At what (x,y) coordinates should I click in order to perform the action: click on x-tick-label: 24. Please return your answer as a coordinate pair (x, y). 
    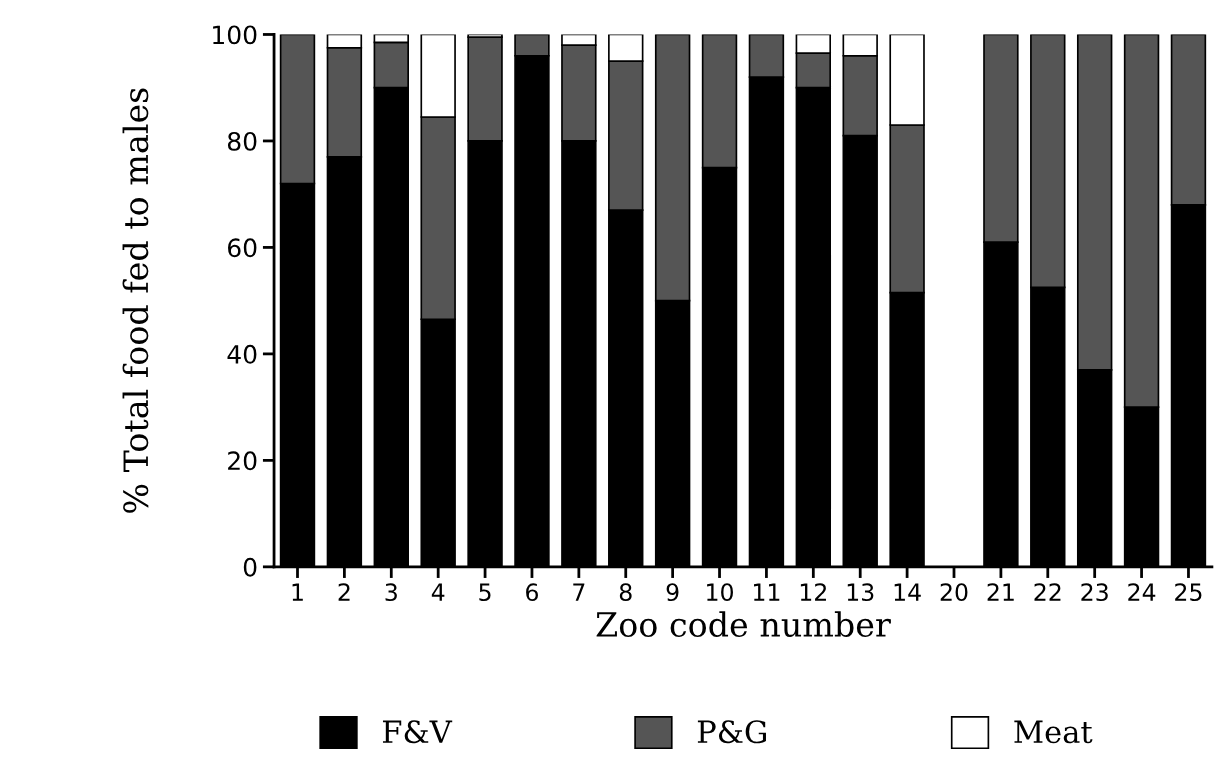
    Looking at the image, I should click on (1142, 592).